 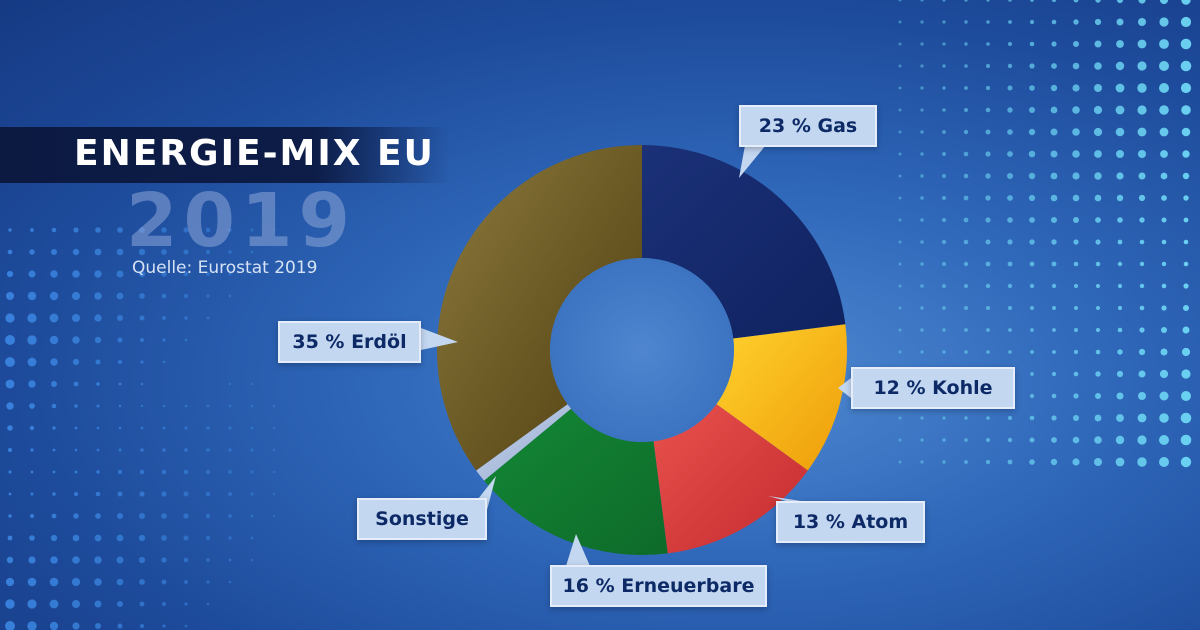 I want to click on label-erneuerbare: 16 % Erneuerbare, so click(x=658, y=586).